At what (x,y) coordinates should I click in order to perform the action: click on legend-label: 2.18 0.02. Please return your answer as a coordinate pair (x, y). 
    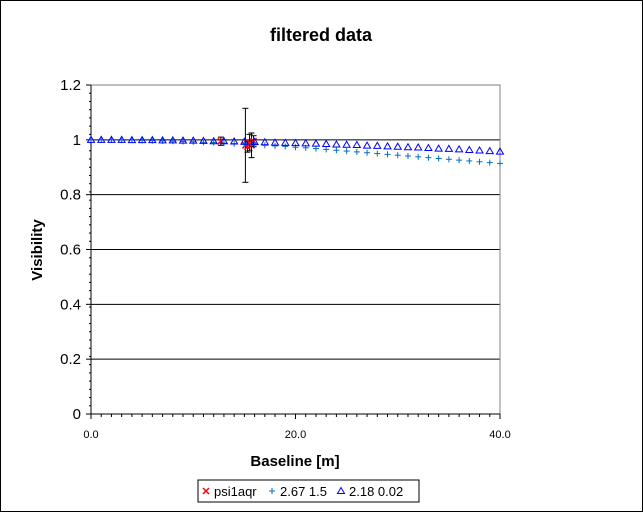
    Looking at the image, I should click on (376, 491).